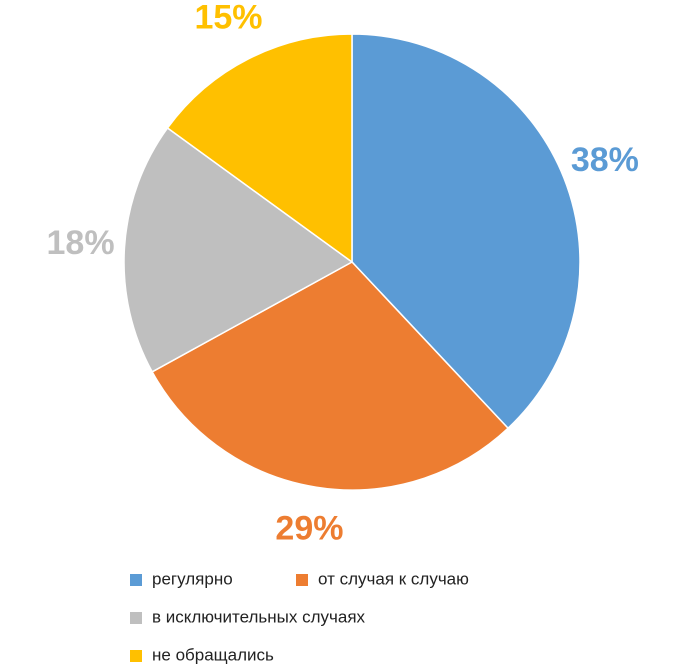 Image resolution: width=687 pixels, height=671 pixels. What do you see at coordinates (81, 243) in the screenshot?
I see `data-label: 18%` at bounding box center [81, 243].